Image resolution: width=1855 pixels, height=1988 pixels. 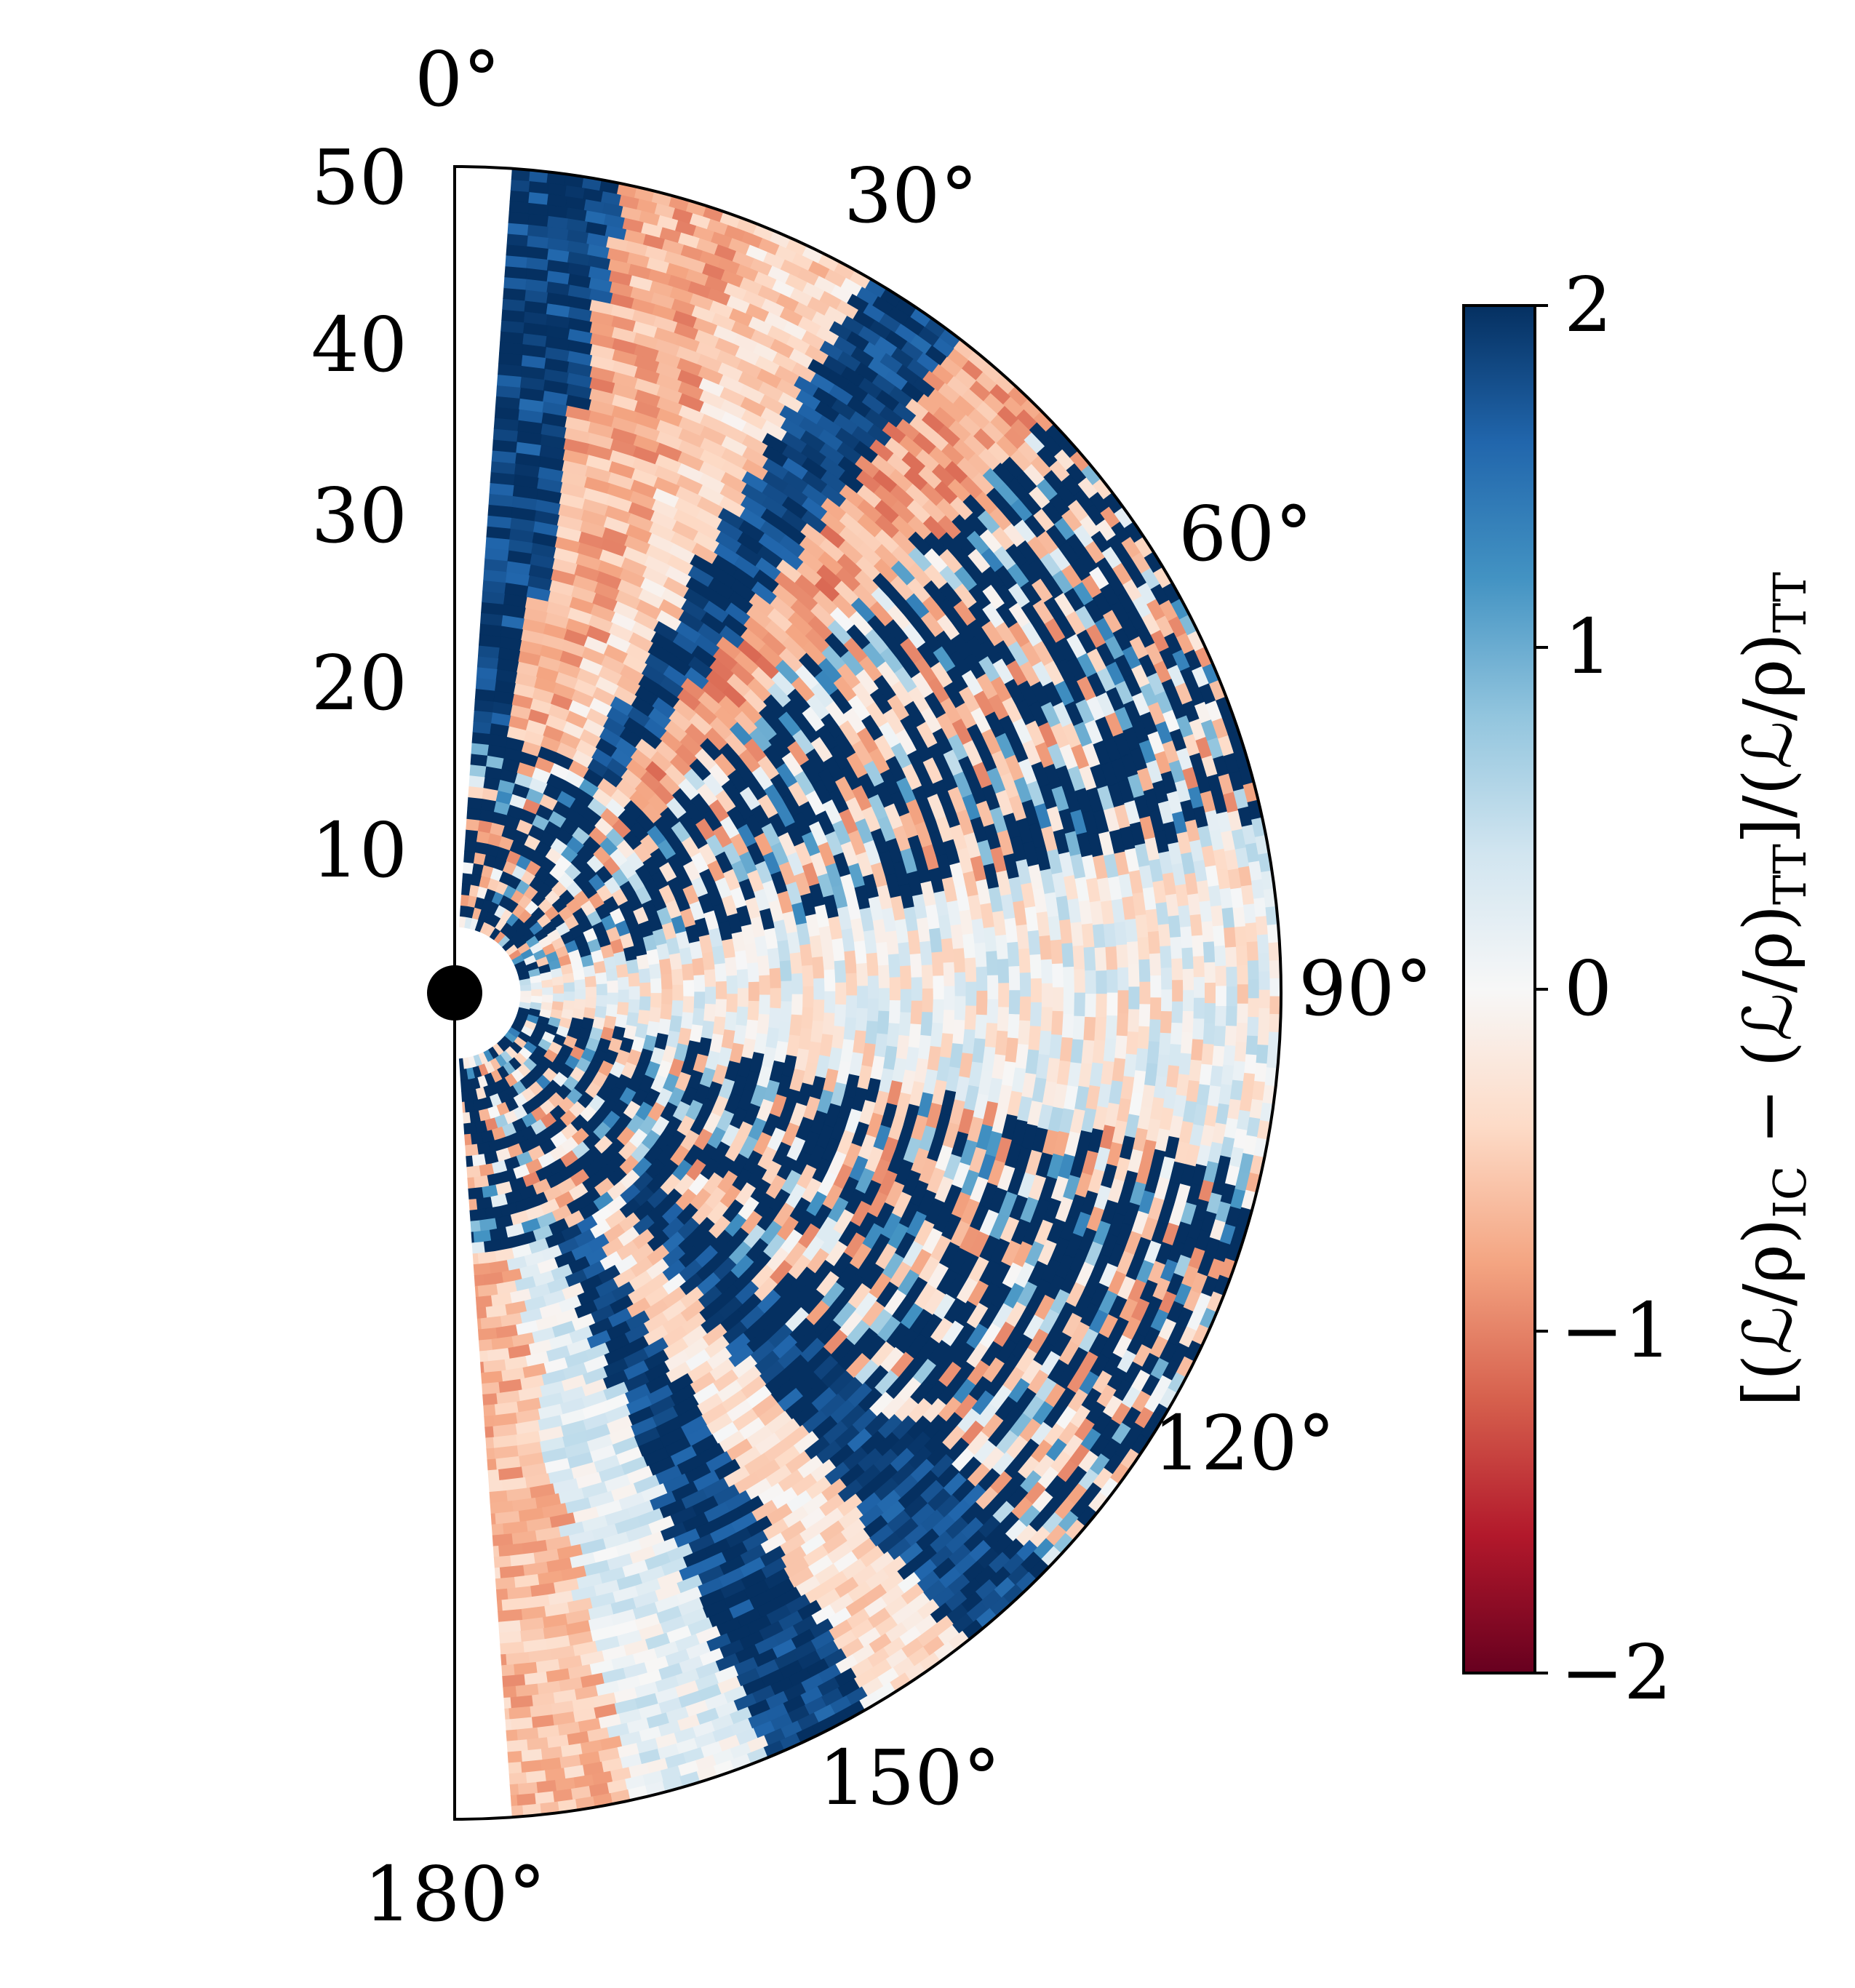 I want to click on angular-tick-label: 60°, so click(x=1245, y=534).